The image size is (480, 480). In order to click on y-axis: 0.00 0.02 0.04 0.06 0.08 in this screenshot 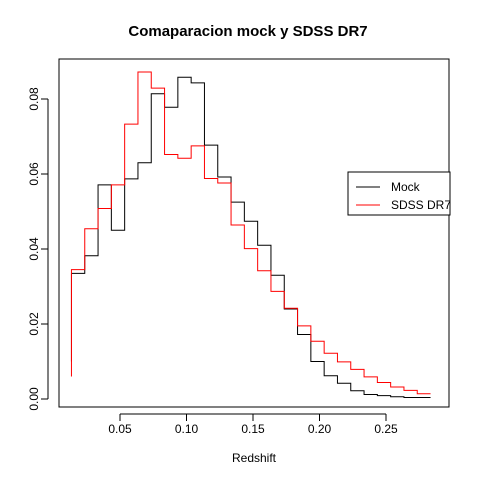, I will do `click(38, 249)`.